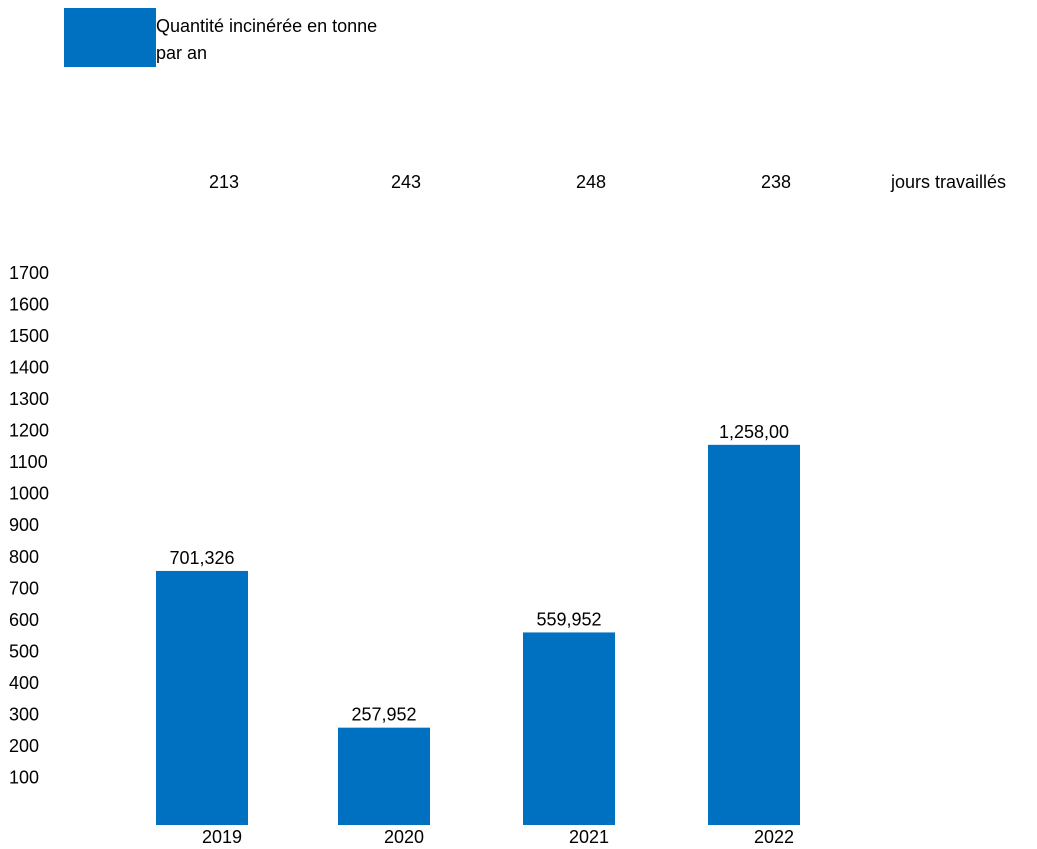 Image resolution: width=1037 pixels, height=849 pixels. Describe the element at coordinates (29, 368) in the screenshot. I see `y-tick-label: 1400` at that location.